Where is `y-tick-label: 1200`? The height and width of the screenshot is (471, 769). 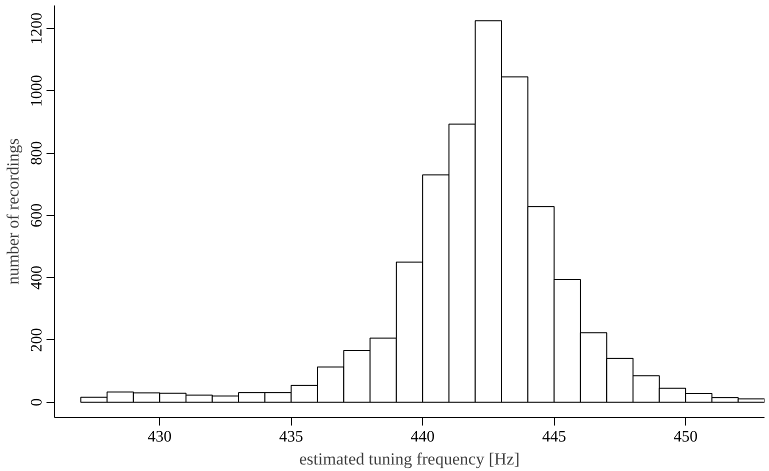
y-tick-label: 1200 is located at coordinates (37, 28).